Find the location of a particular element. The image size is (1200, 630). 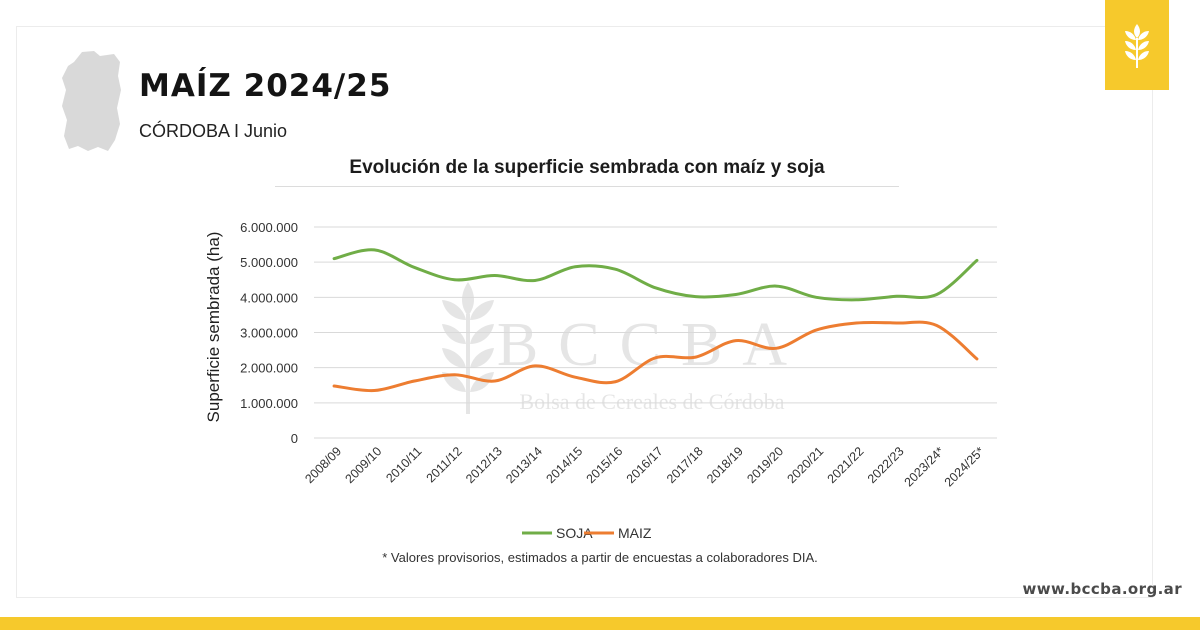

x-tick-label: 2008/09 is located at coordinates (323, 465).